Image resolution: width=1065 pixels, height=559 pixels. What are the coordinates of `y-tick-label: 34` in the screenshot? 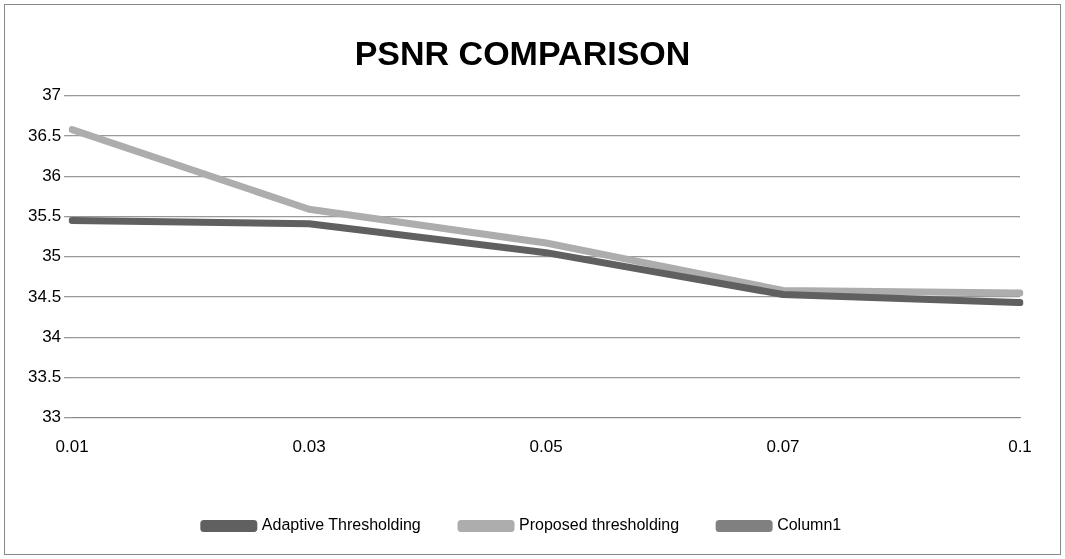 It's located at (52, 336).